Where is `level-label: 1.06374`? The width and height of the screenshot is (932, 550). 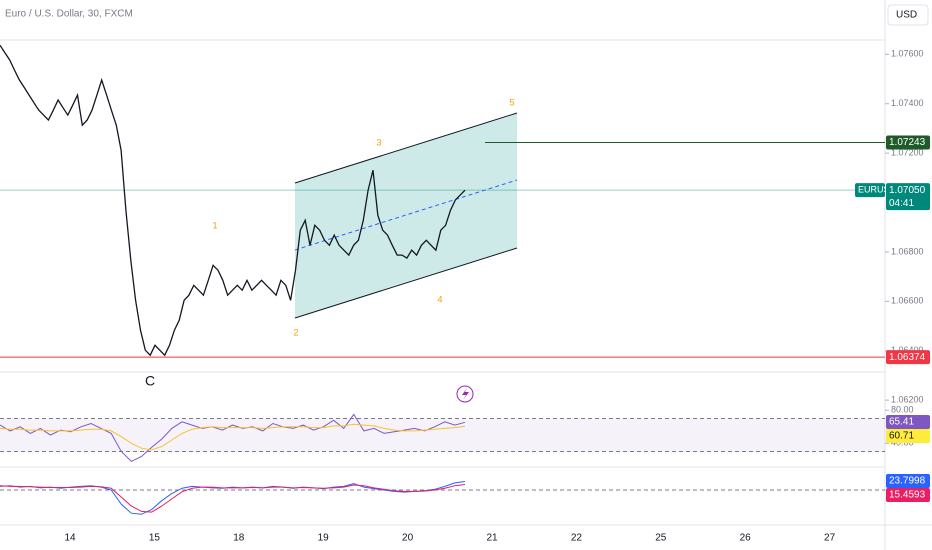
level-label: 1.06374 is located at coordinates (907, 357).